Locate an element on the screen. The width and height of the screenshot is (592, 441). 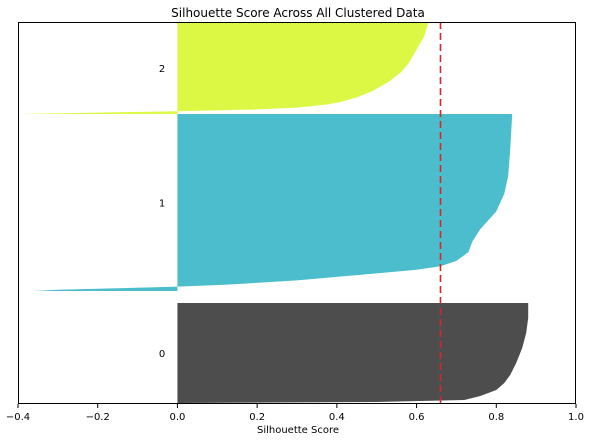
x-tick-label: 0.2 is located at coordinates (257, 417).